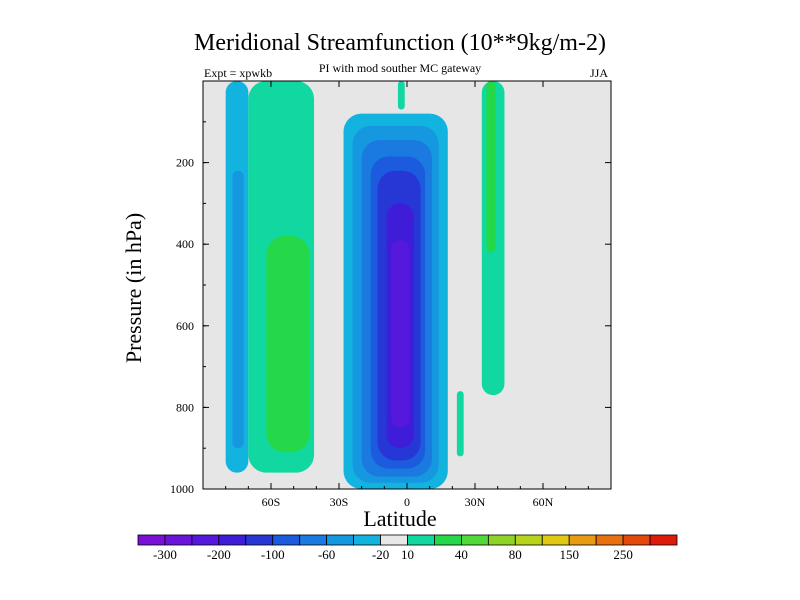  What do you see at coordinates (271, 502) in the screenshot?
I see `x-tick-label: 60S` at bounding box center [271, 502].